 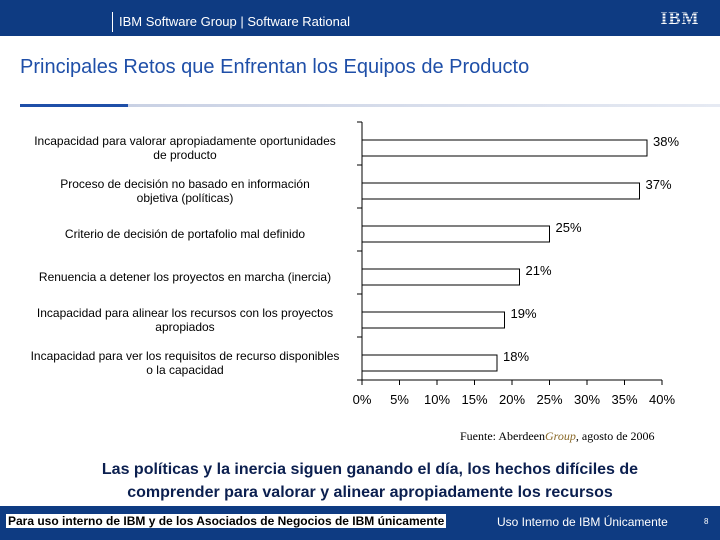 I want to click on bar-value-label: 19%, so click(x=524, y=313).